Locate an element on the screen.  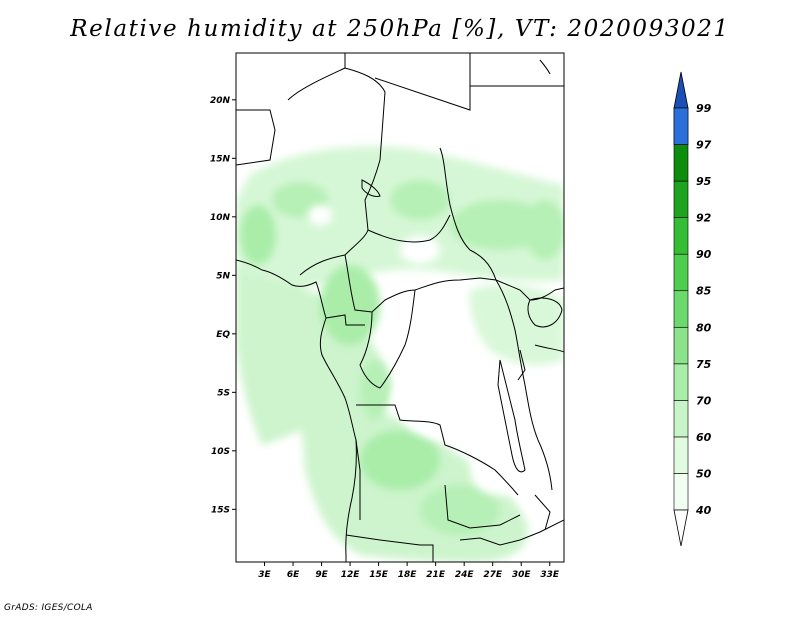
colorbar-label: 97 is located at coordinates (704, 145).